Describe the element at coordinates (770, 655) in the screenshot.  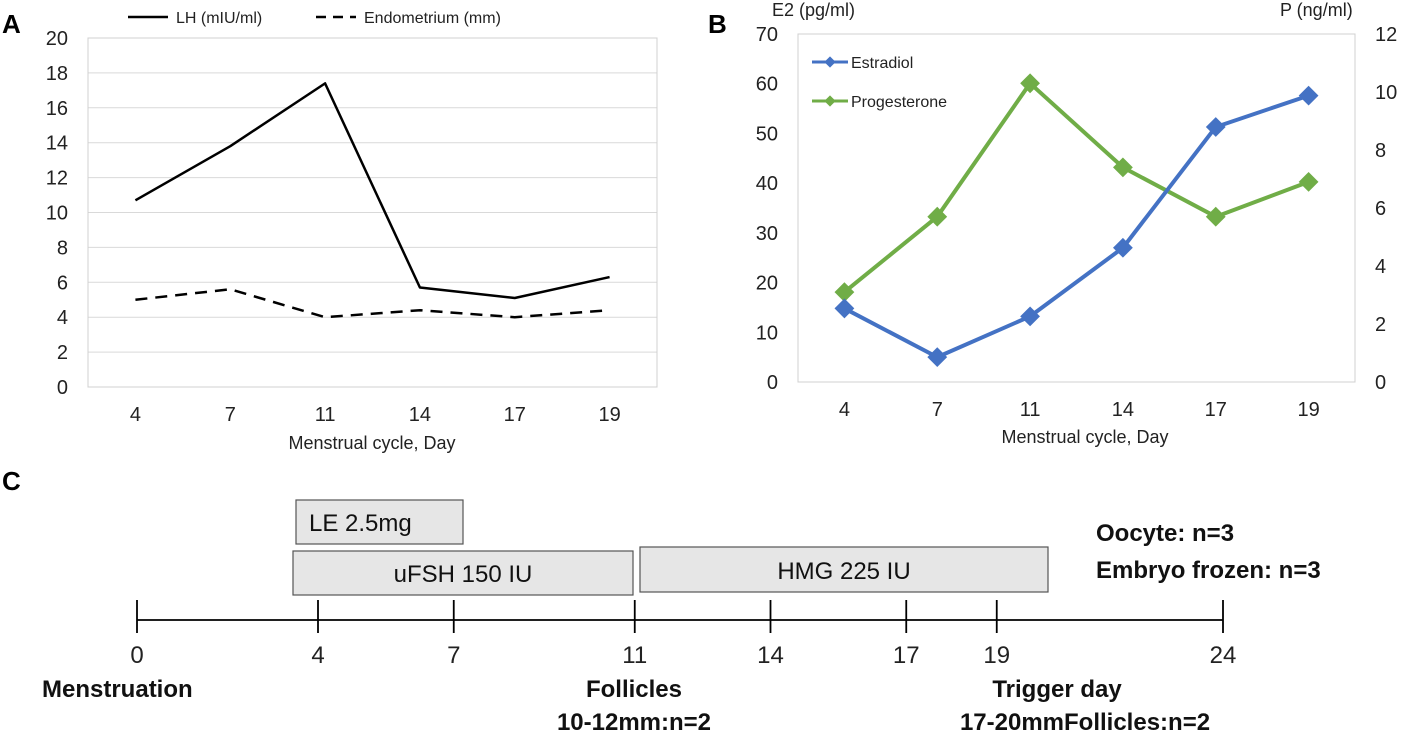
I see `timeline-tick-label: 14` at that location.